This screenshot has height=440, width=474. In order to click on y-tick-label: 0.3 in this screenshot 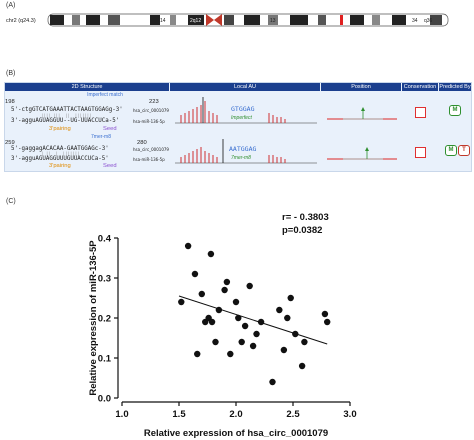, I will do `click(104, 279)`.